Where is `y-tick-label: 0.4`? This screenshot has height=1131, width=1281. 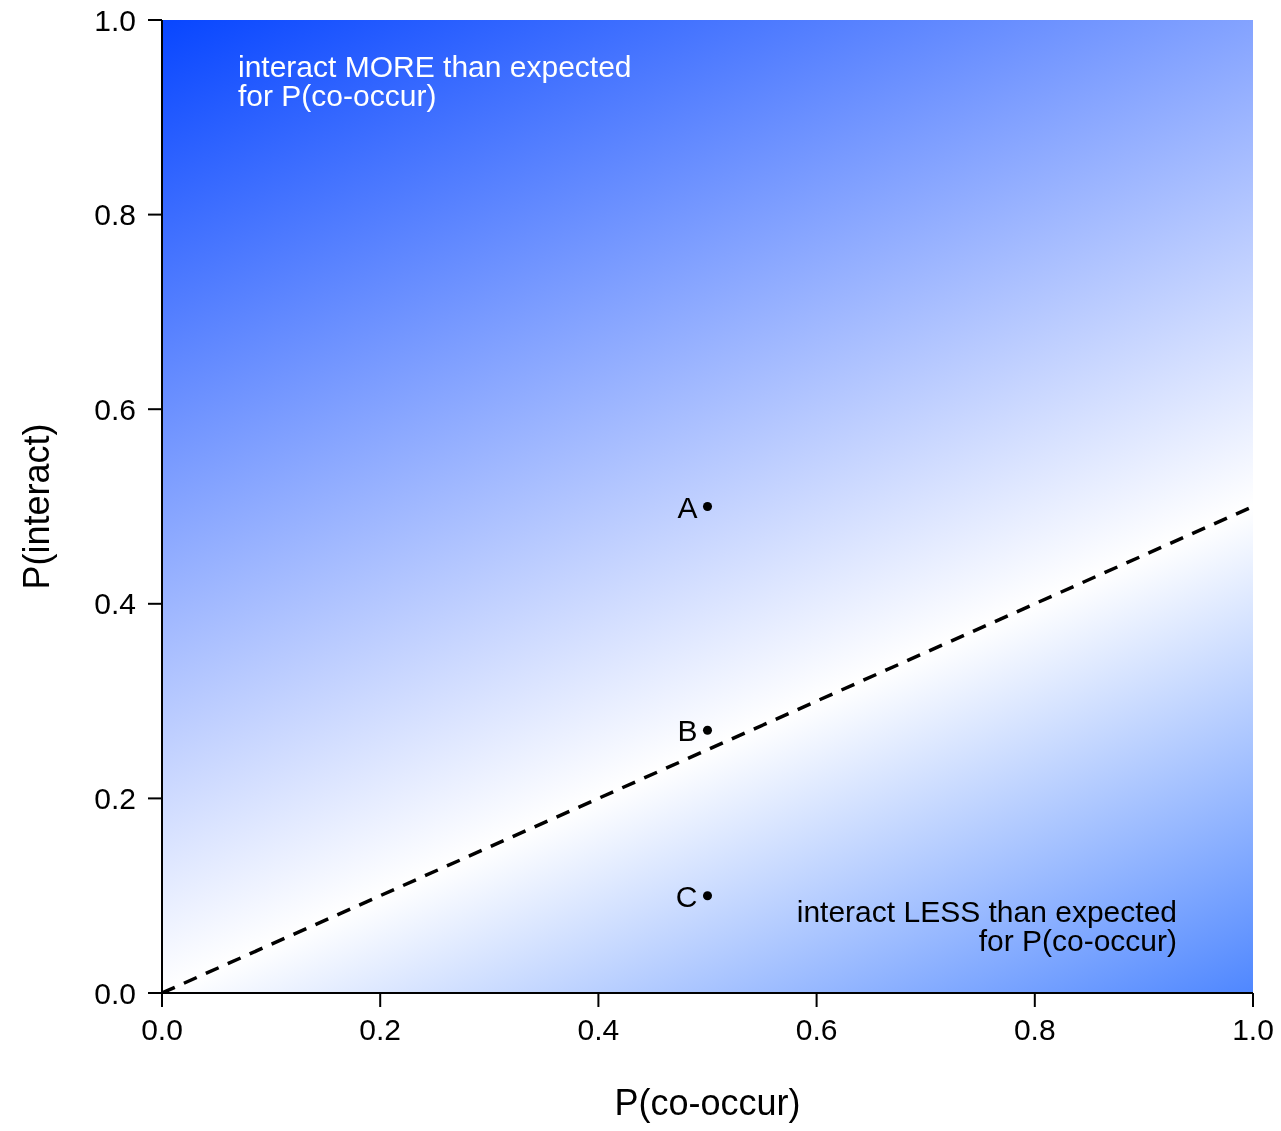 y-tick-label: 0.4 is located at coordinates (115, 604).